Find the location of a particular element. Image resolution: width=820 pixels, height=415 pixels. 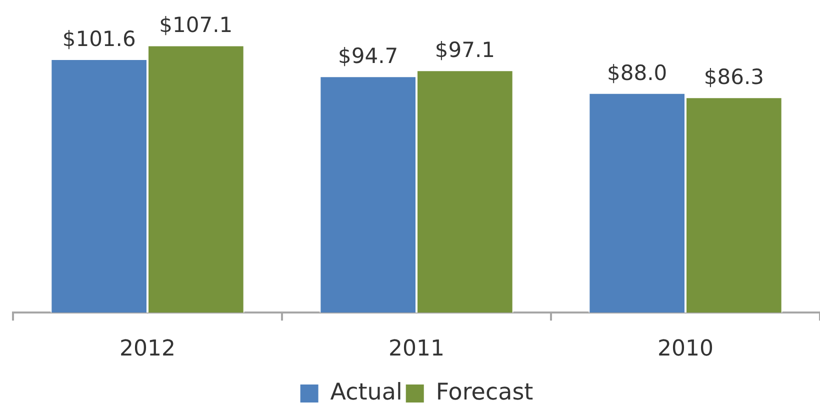

legend-label: Forecast is located at coordinates (485, 392).